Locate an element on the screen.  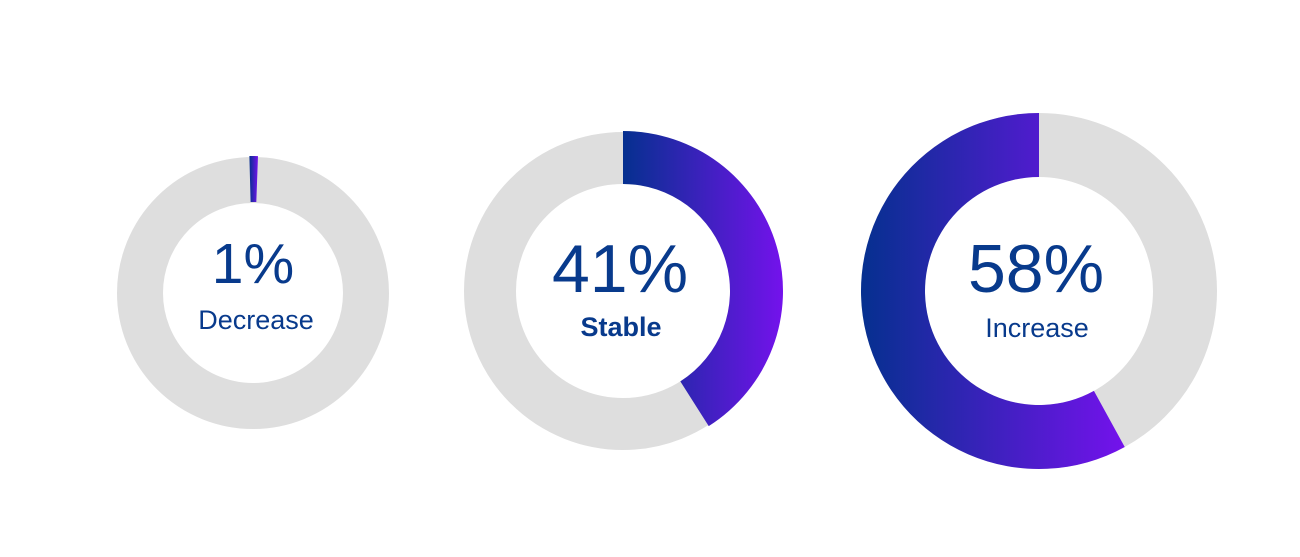
donut-segment-increase is located at coordinates (993, 291).